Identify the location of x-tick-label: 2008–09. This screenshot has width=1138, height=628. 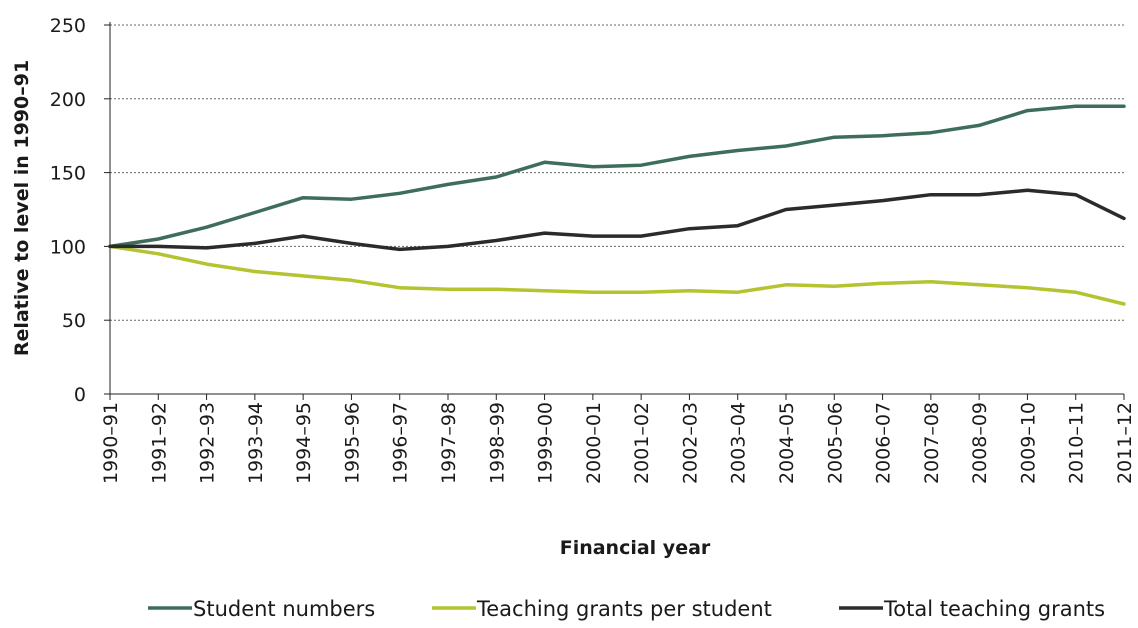
(980, 443).